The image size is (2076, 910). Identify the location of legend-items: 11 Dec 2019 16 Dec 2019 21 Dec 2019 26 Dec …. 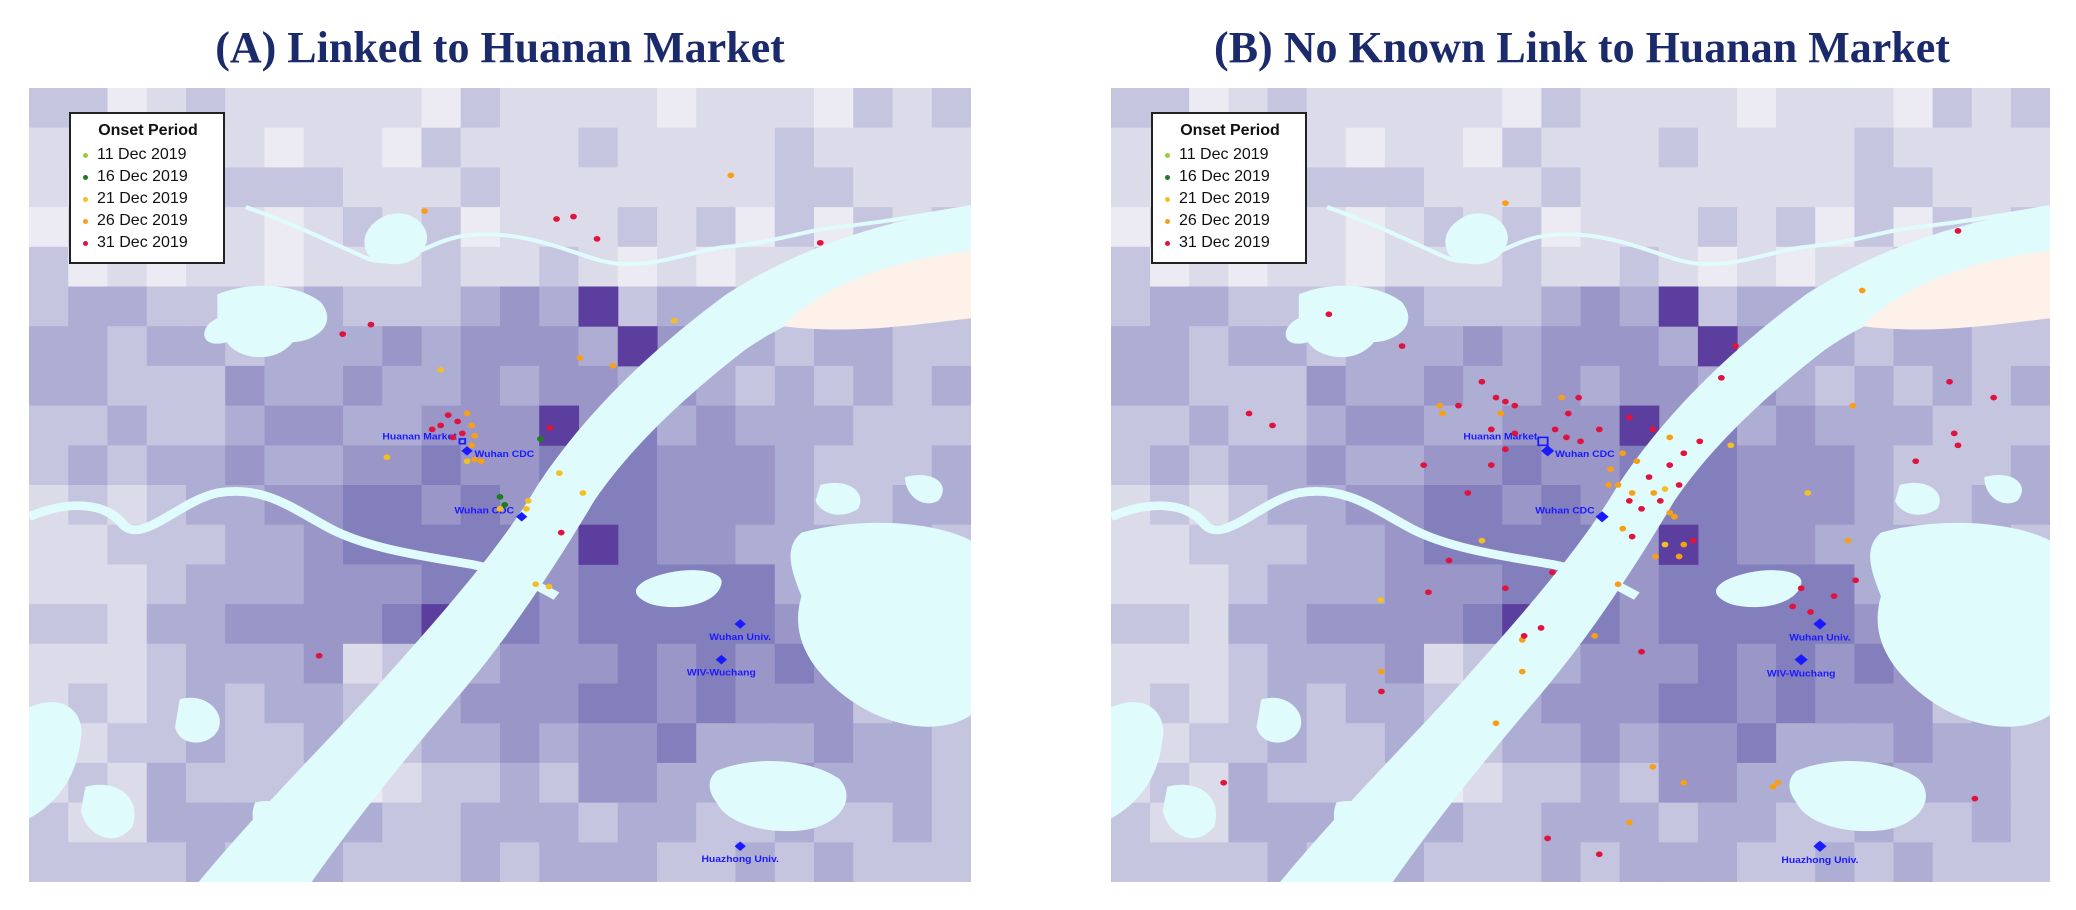
(1230, 199).